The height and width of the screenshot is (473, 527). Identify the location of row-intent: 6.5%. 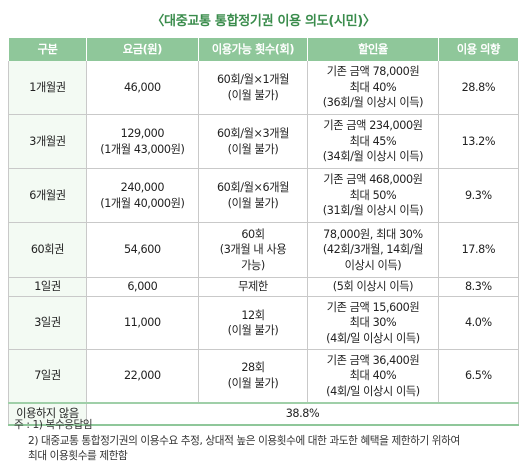
(478, 376).